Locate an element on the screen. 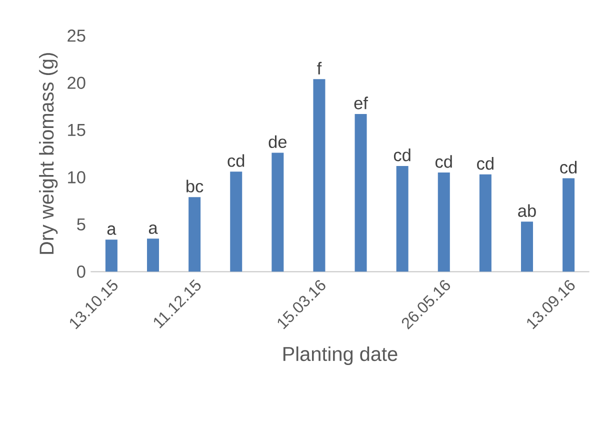 The width and height of the screenshot is (600, 421). y-axis-title: Dry weight biomass (g) is located at coordinates (48, 153).